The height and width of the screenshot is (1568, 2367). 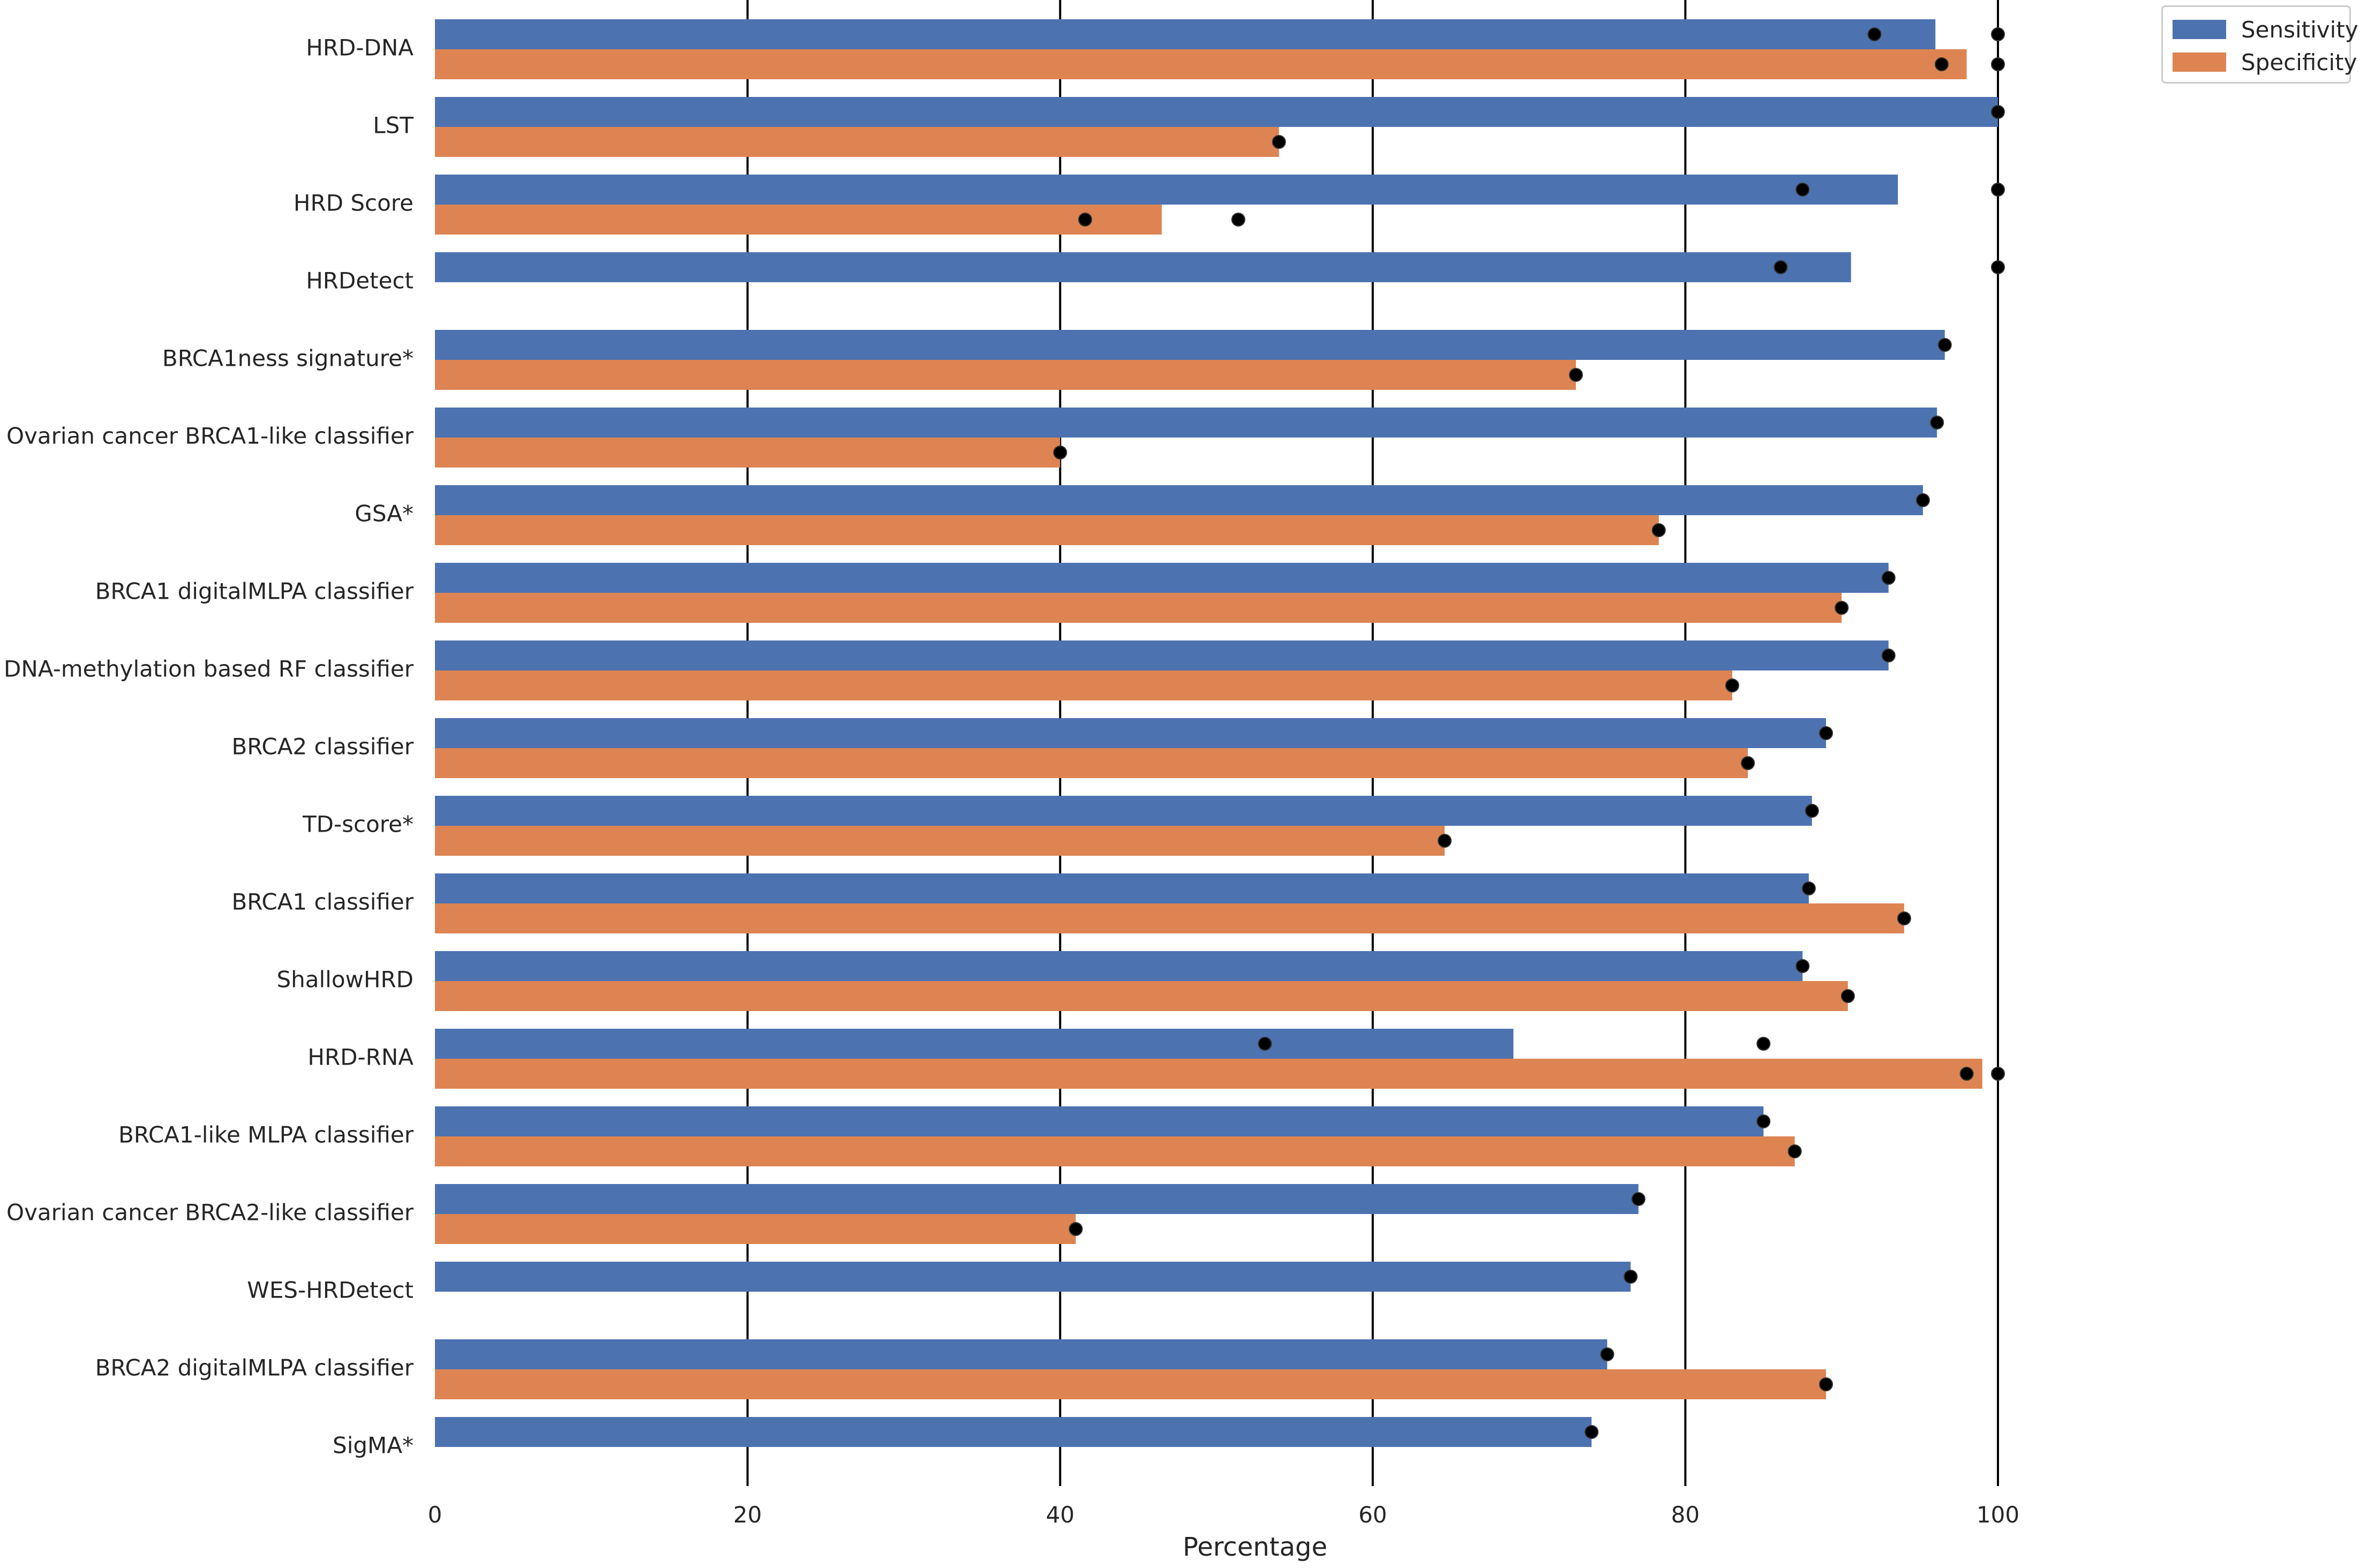 I want to click on x-tick-label: 20, so click(x=747, y=1515).